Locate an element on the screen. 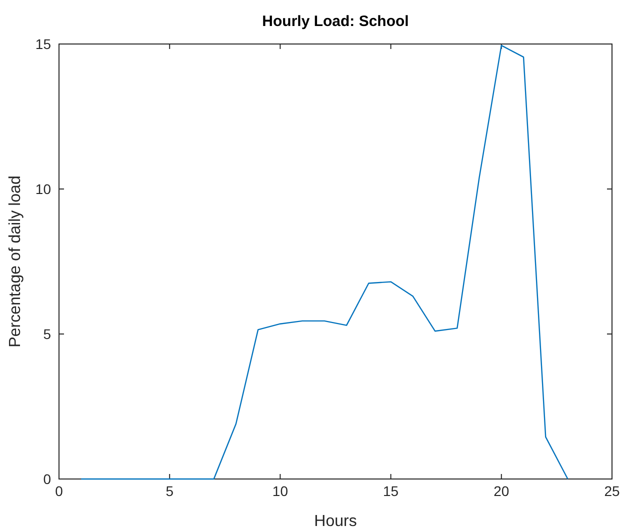 The image size is (621, 532). x-tick-label: 25 is located at coordinates (612, 491).